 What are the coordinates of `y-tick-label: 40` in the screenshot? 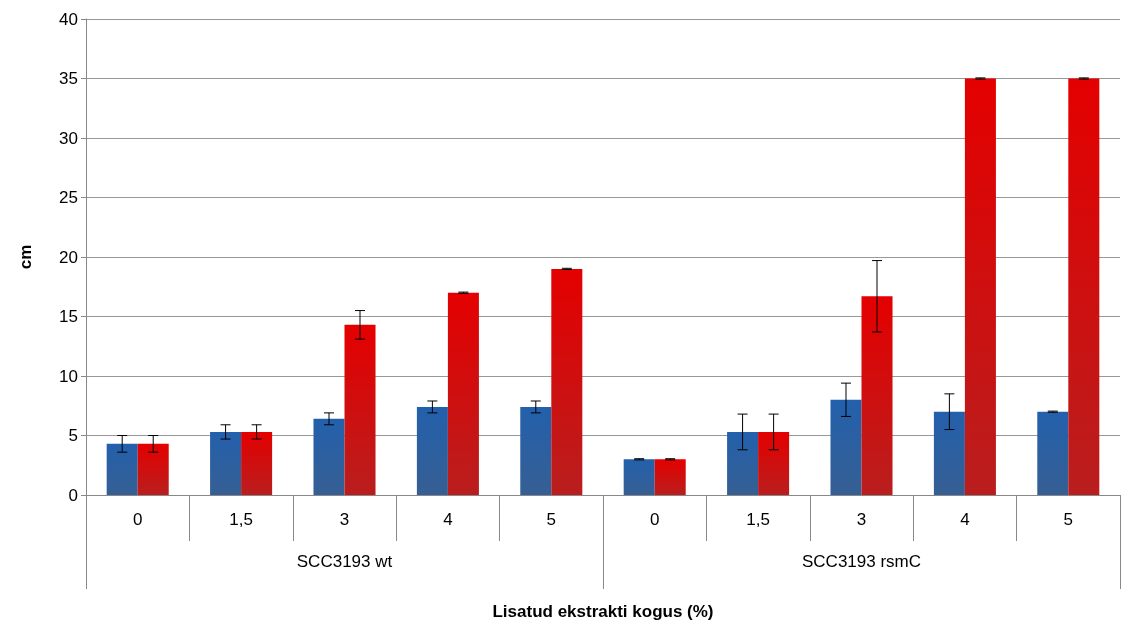 It's located at (68, 19).